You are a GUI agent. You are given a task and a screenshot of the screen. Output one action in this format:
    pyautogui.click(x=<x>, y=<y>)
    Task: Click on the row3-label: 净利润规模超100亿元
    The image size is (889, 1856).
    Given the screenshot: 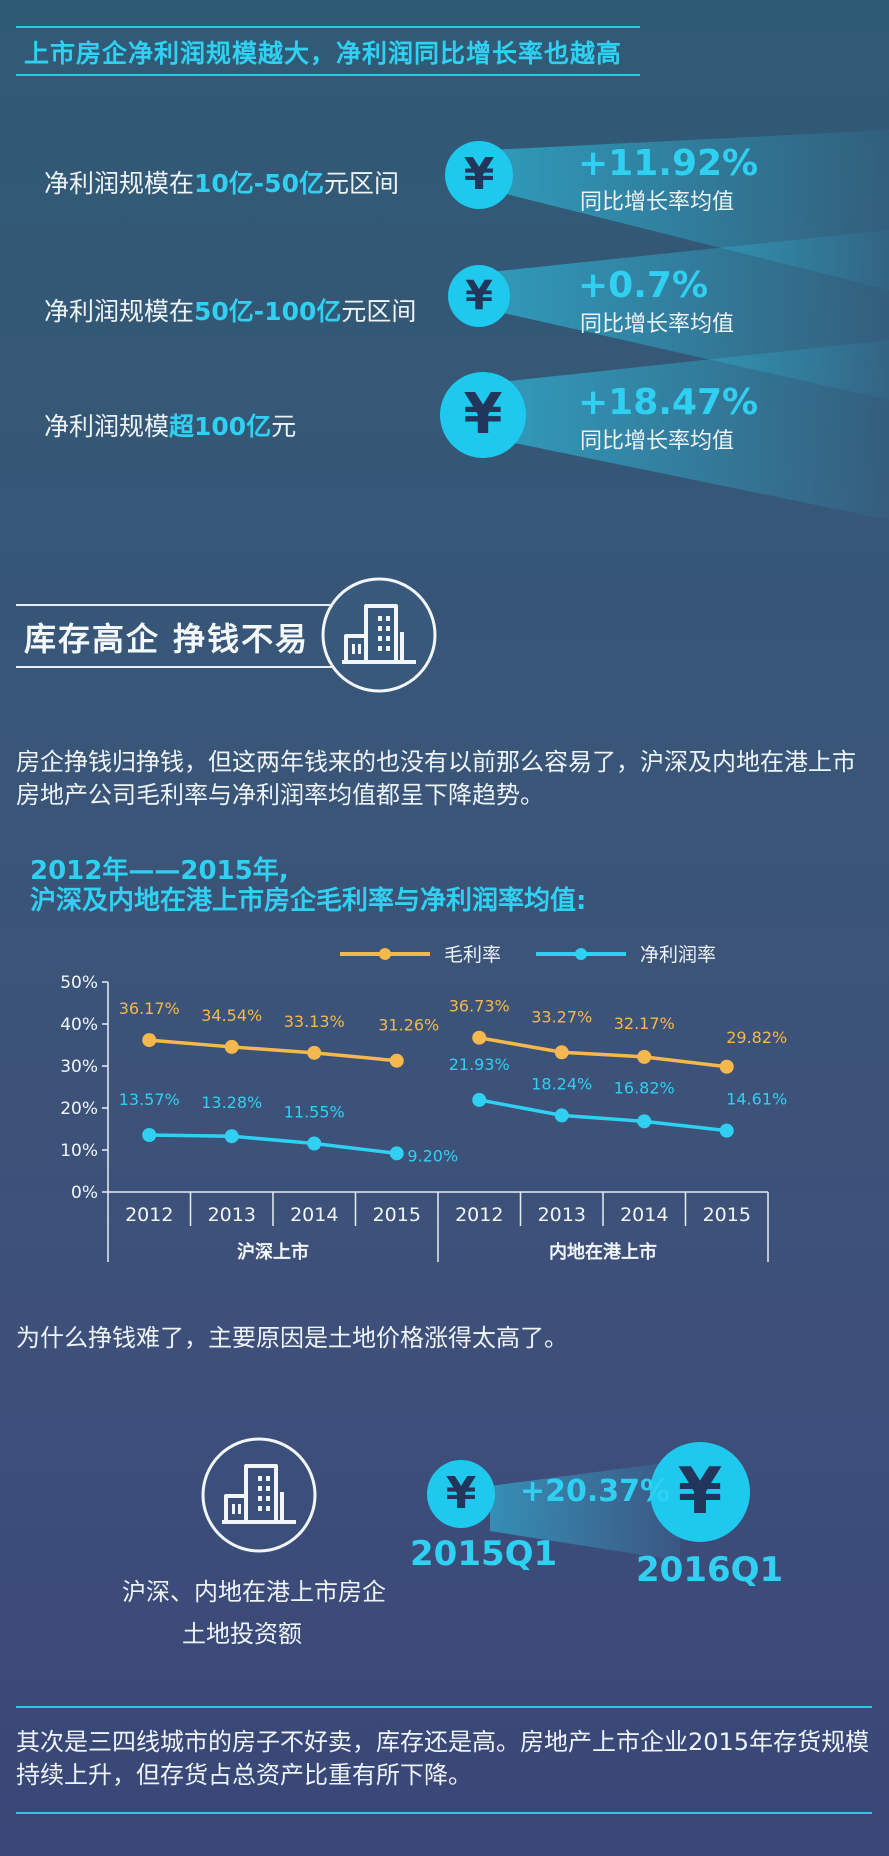 What is the action you would take?
    pyautogui.click(x=170, y=425)
    